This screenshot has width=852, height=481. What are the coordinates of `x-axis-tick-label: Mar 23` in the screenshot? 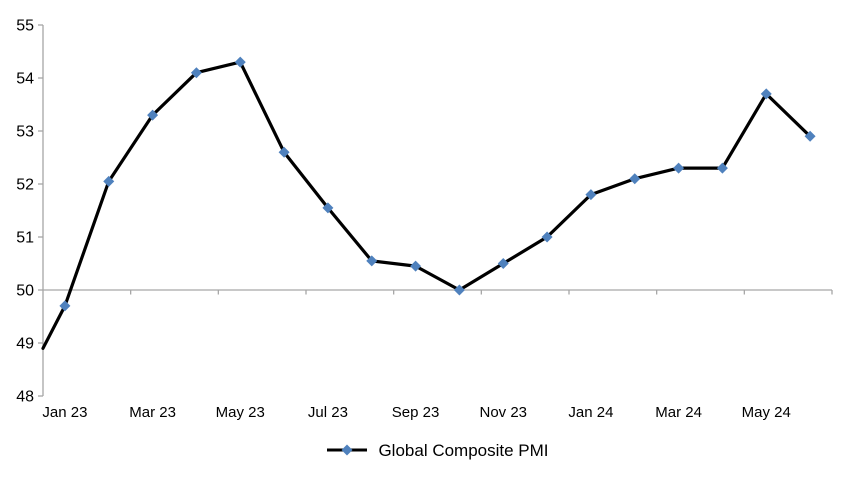 It's located at (152, 412).